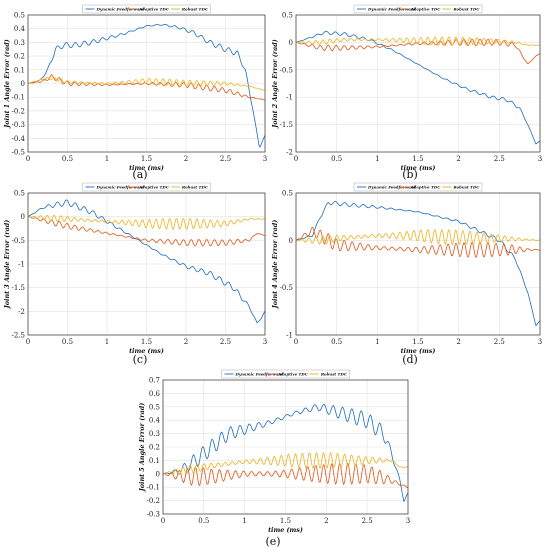  I want to click on panel-caption: (c), so click(140, 359).